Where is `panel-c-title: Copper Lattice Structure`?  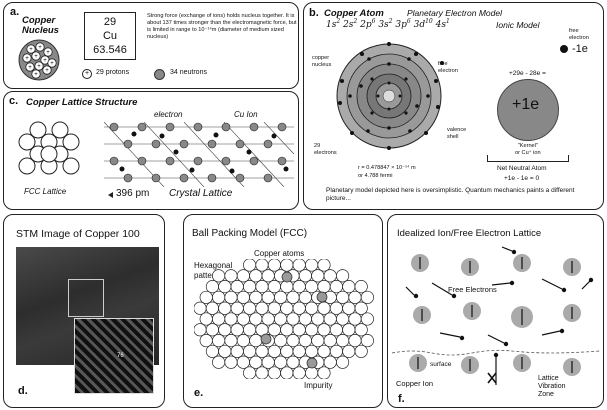
panel-c-title: Copper Lattice Structure is located at coordinates (82, 102).